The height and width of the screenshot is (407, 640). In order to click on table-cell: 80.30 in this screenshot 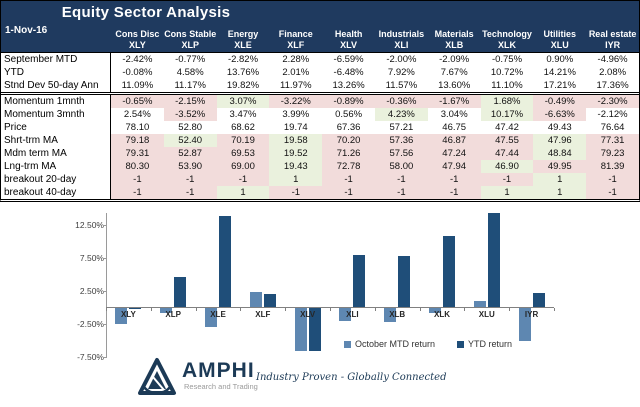, I will do `click(137, 166)`.